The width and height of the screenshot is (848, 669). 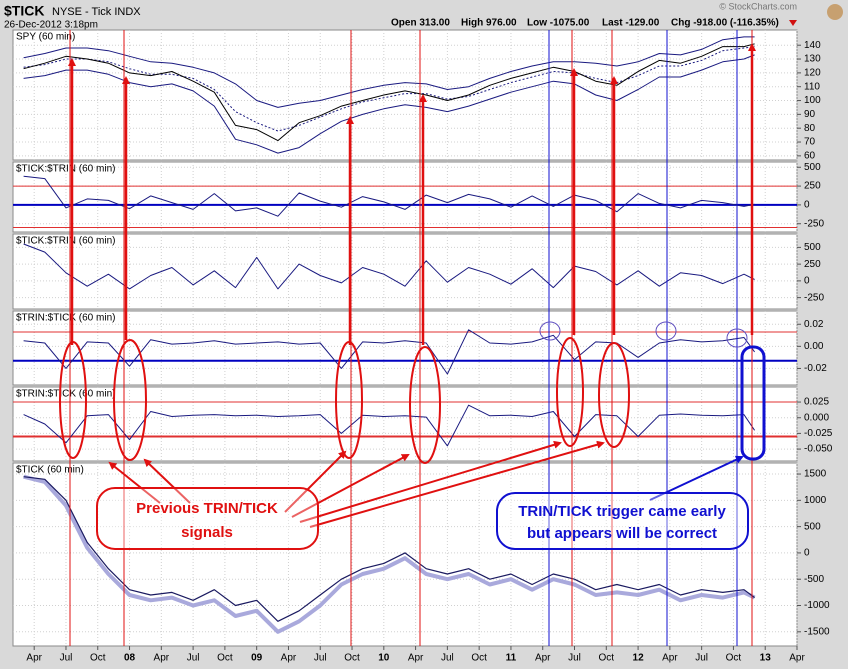 What do you see at coordinates (511, 658) in the screenshot?
I see `x-tick-label: 11` at bounding box center [511, 658].